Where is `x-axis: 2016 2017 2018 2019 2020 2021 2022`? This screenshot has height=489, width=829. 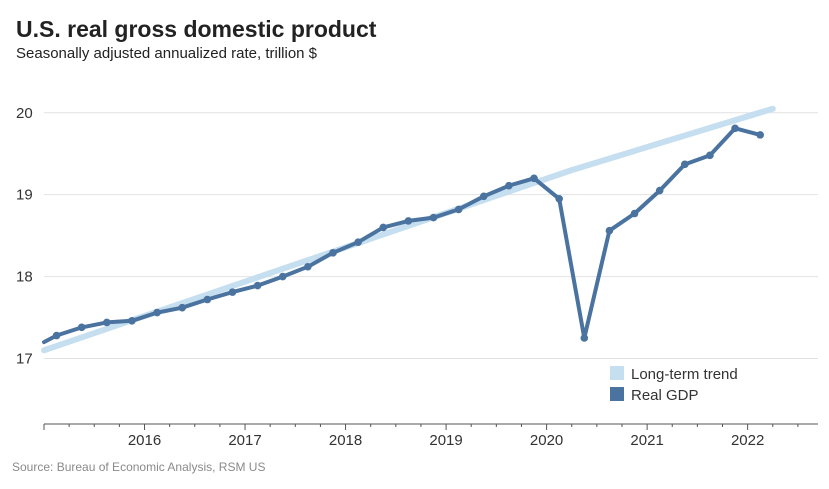 x-axis: 2016 2017 2018 2019 2020 2021 2022 is located at coordinates (430, 436).